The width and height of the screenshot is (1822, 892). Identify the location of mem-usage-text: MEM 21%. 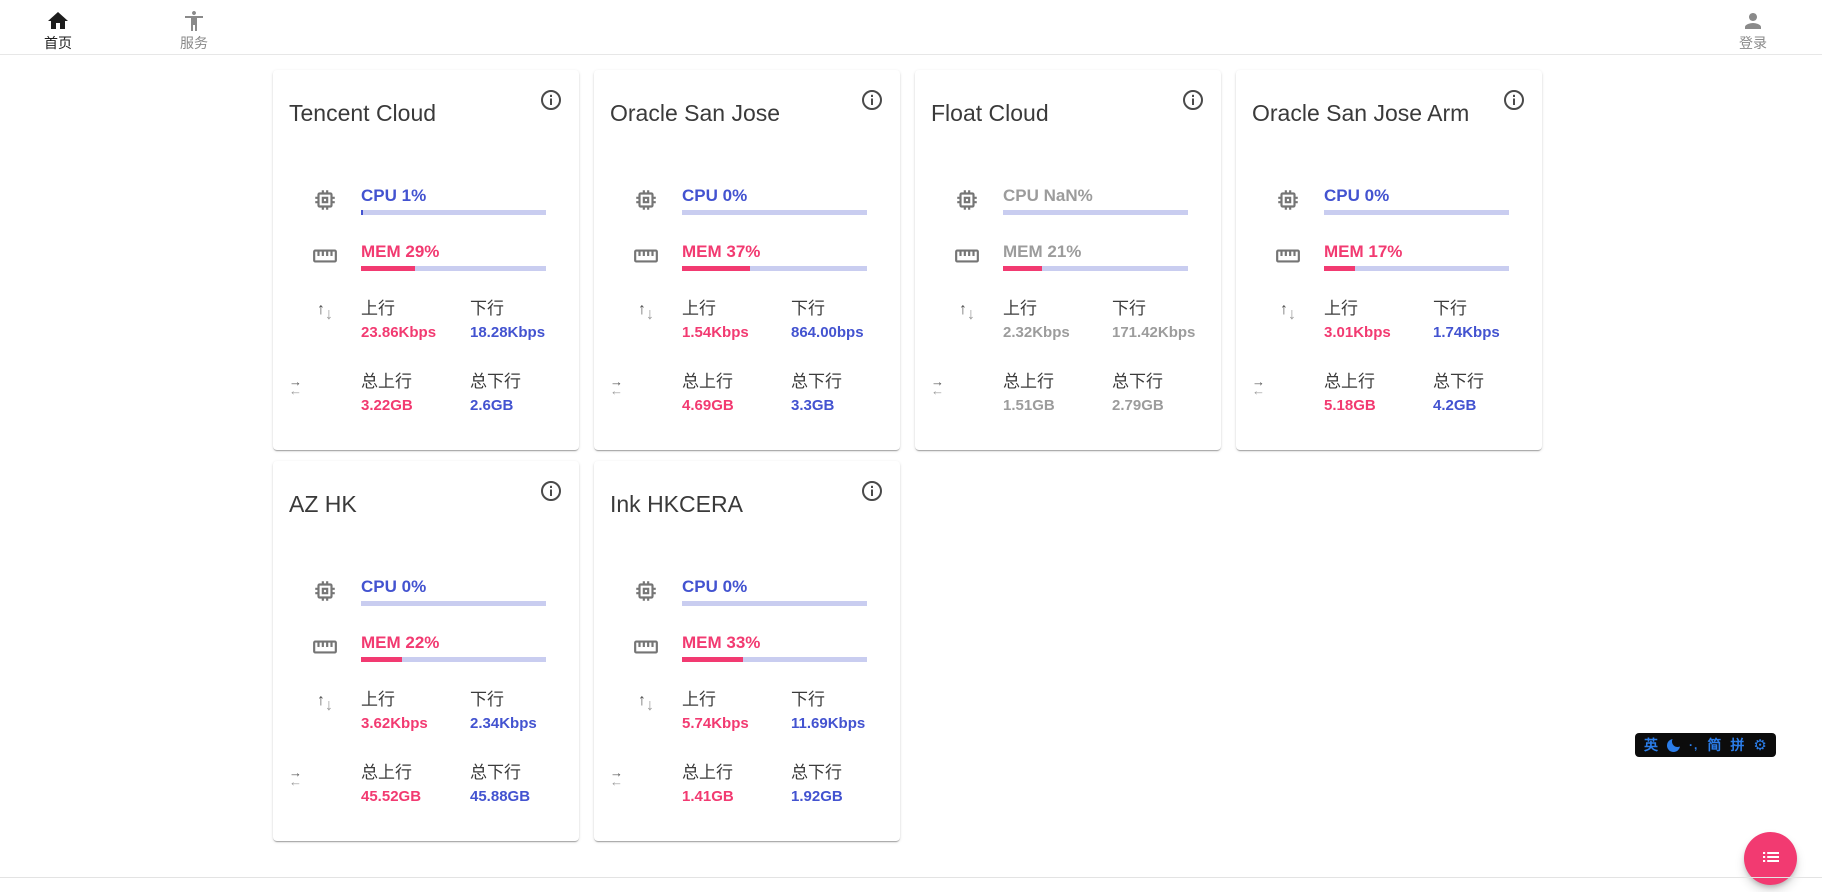
(1042, 251).